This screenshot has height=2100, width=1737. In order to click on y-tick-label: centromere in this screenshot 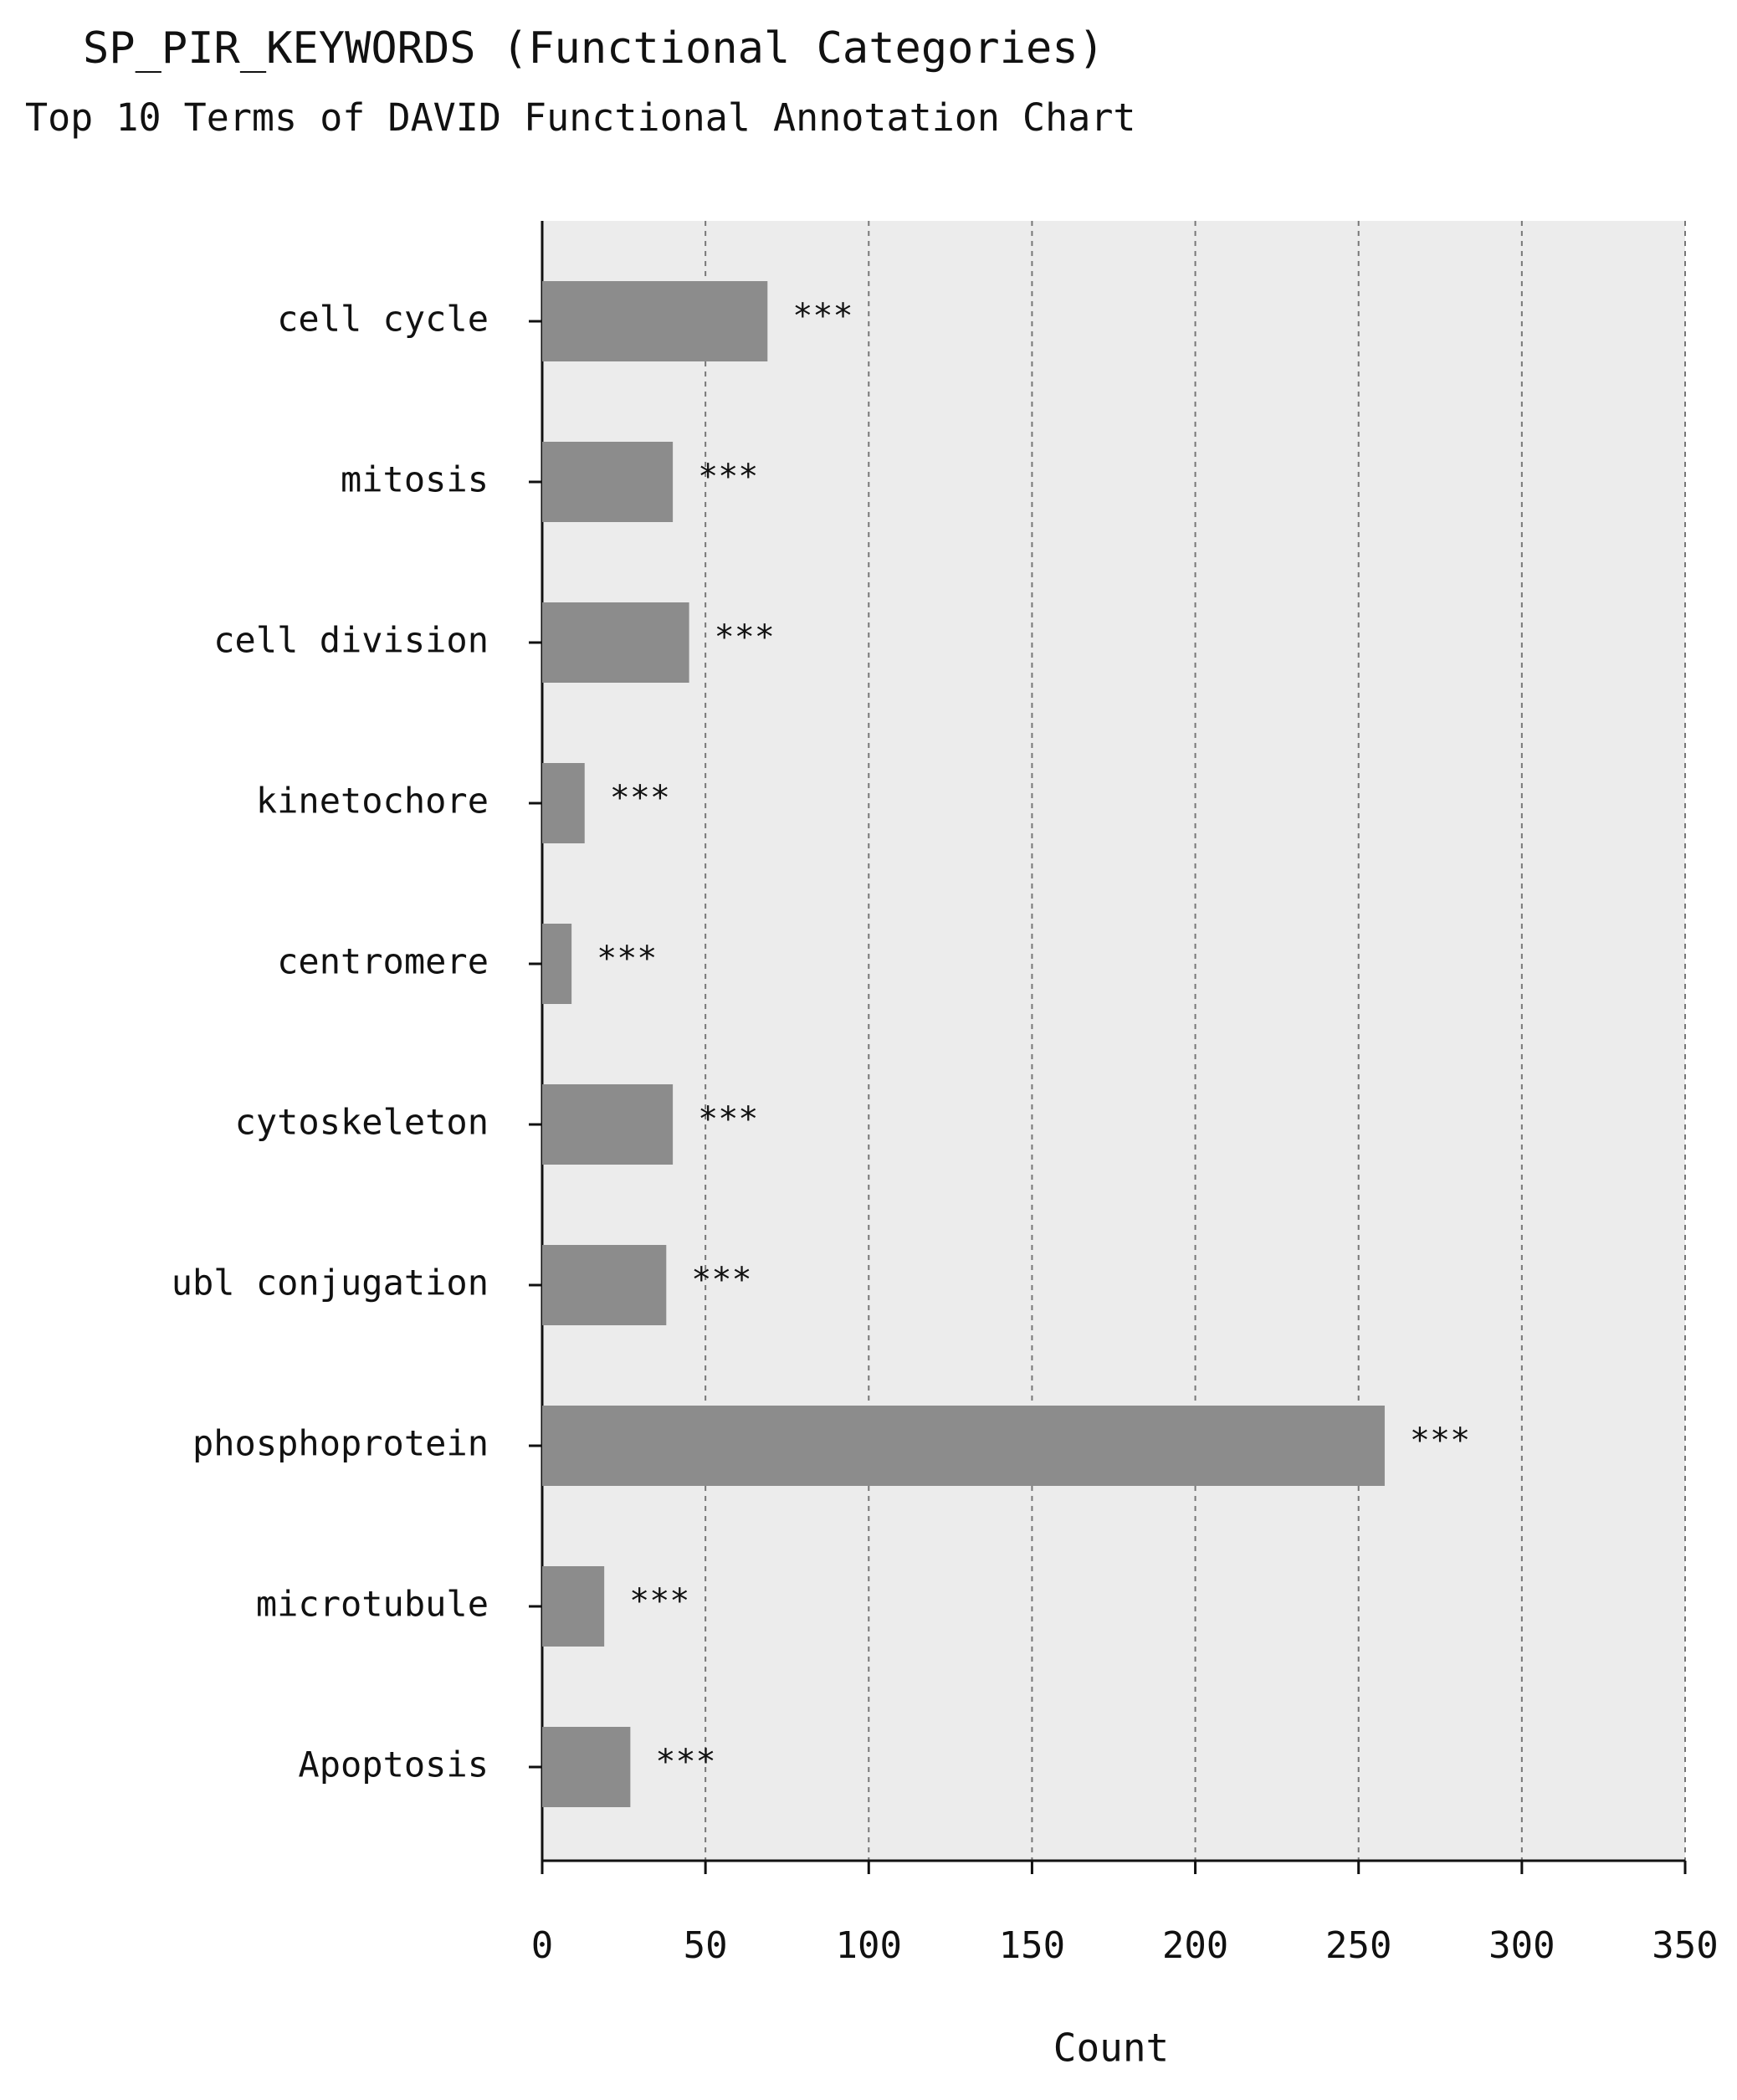, I will do `click(383, 961)`.